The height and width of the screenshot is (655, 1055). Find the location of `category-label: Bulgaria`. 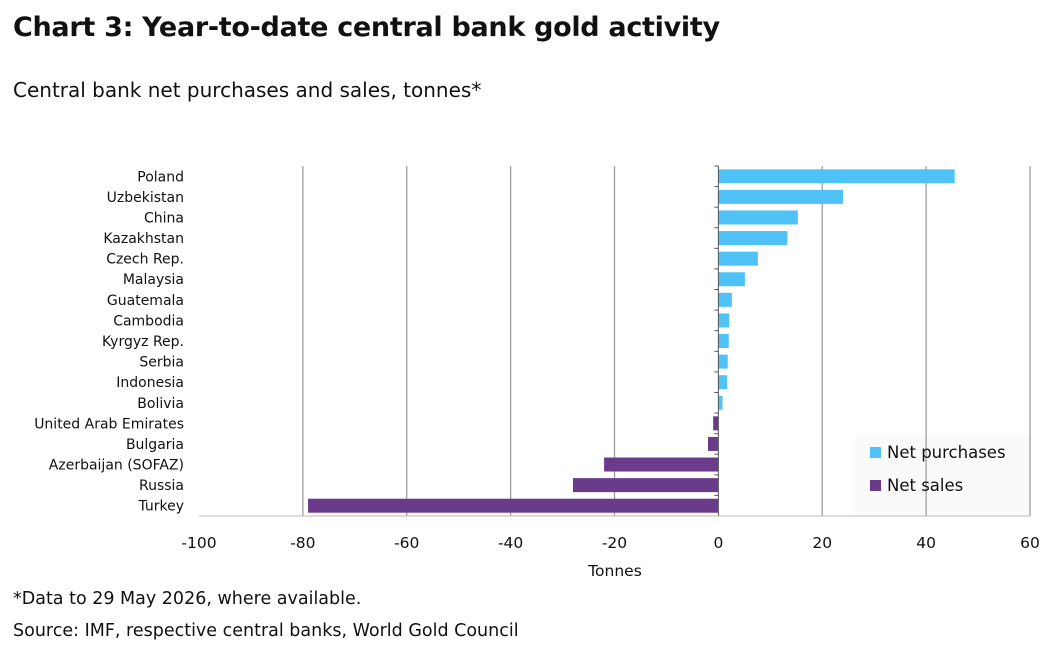

category-label: Bulgaria is located at coordinates (155, 445).